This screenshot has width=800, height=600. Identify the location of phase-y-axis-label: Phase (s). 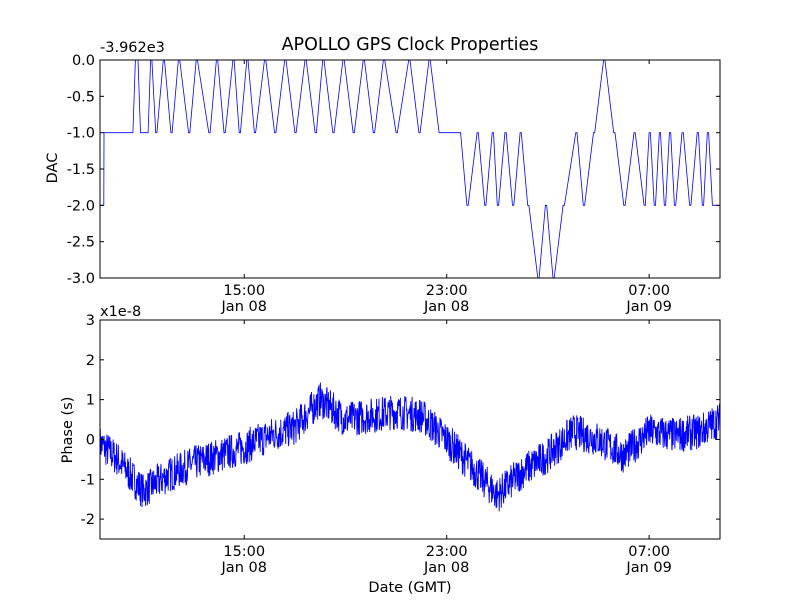
(68, 430).